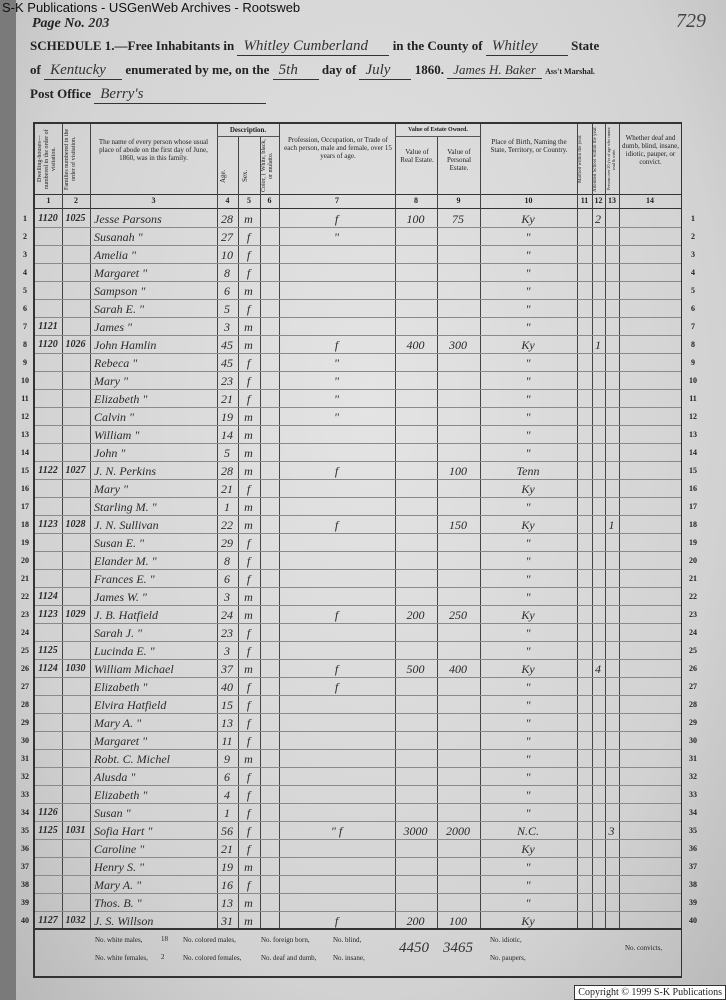 The width and height of the screenshot is (726, 1000). Describe the element at coordinates (116, 363) in the screenshot. I see `person-name: Rebeca "` at that location.